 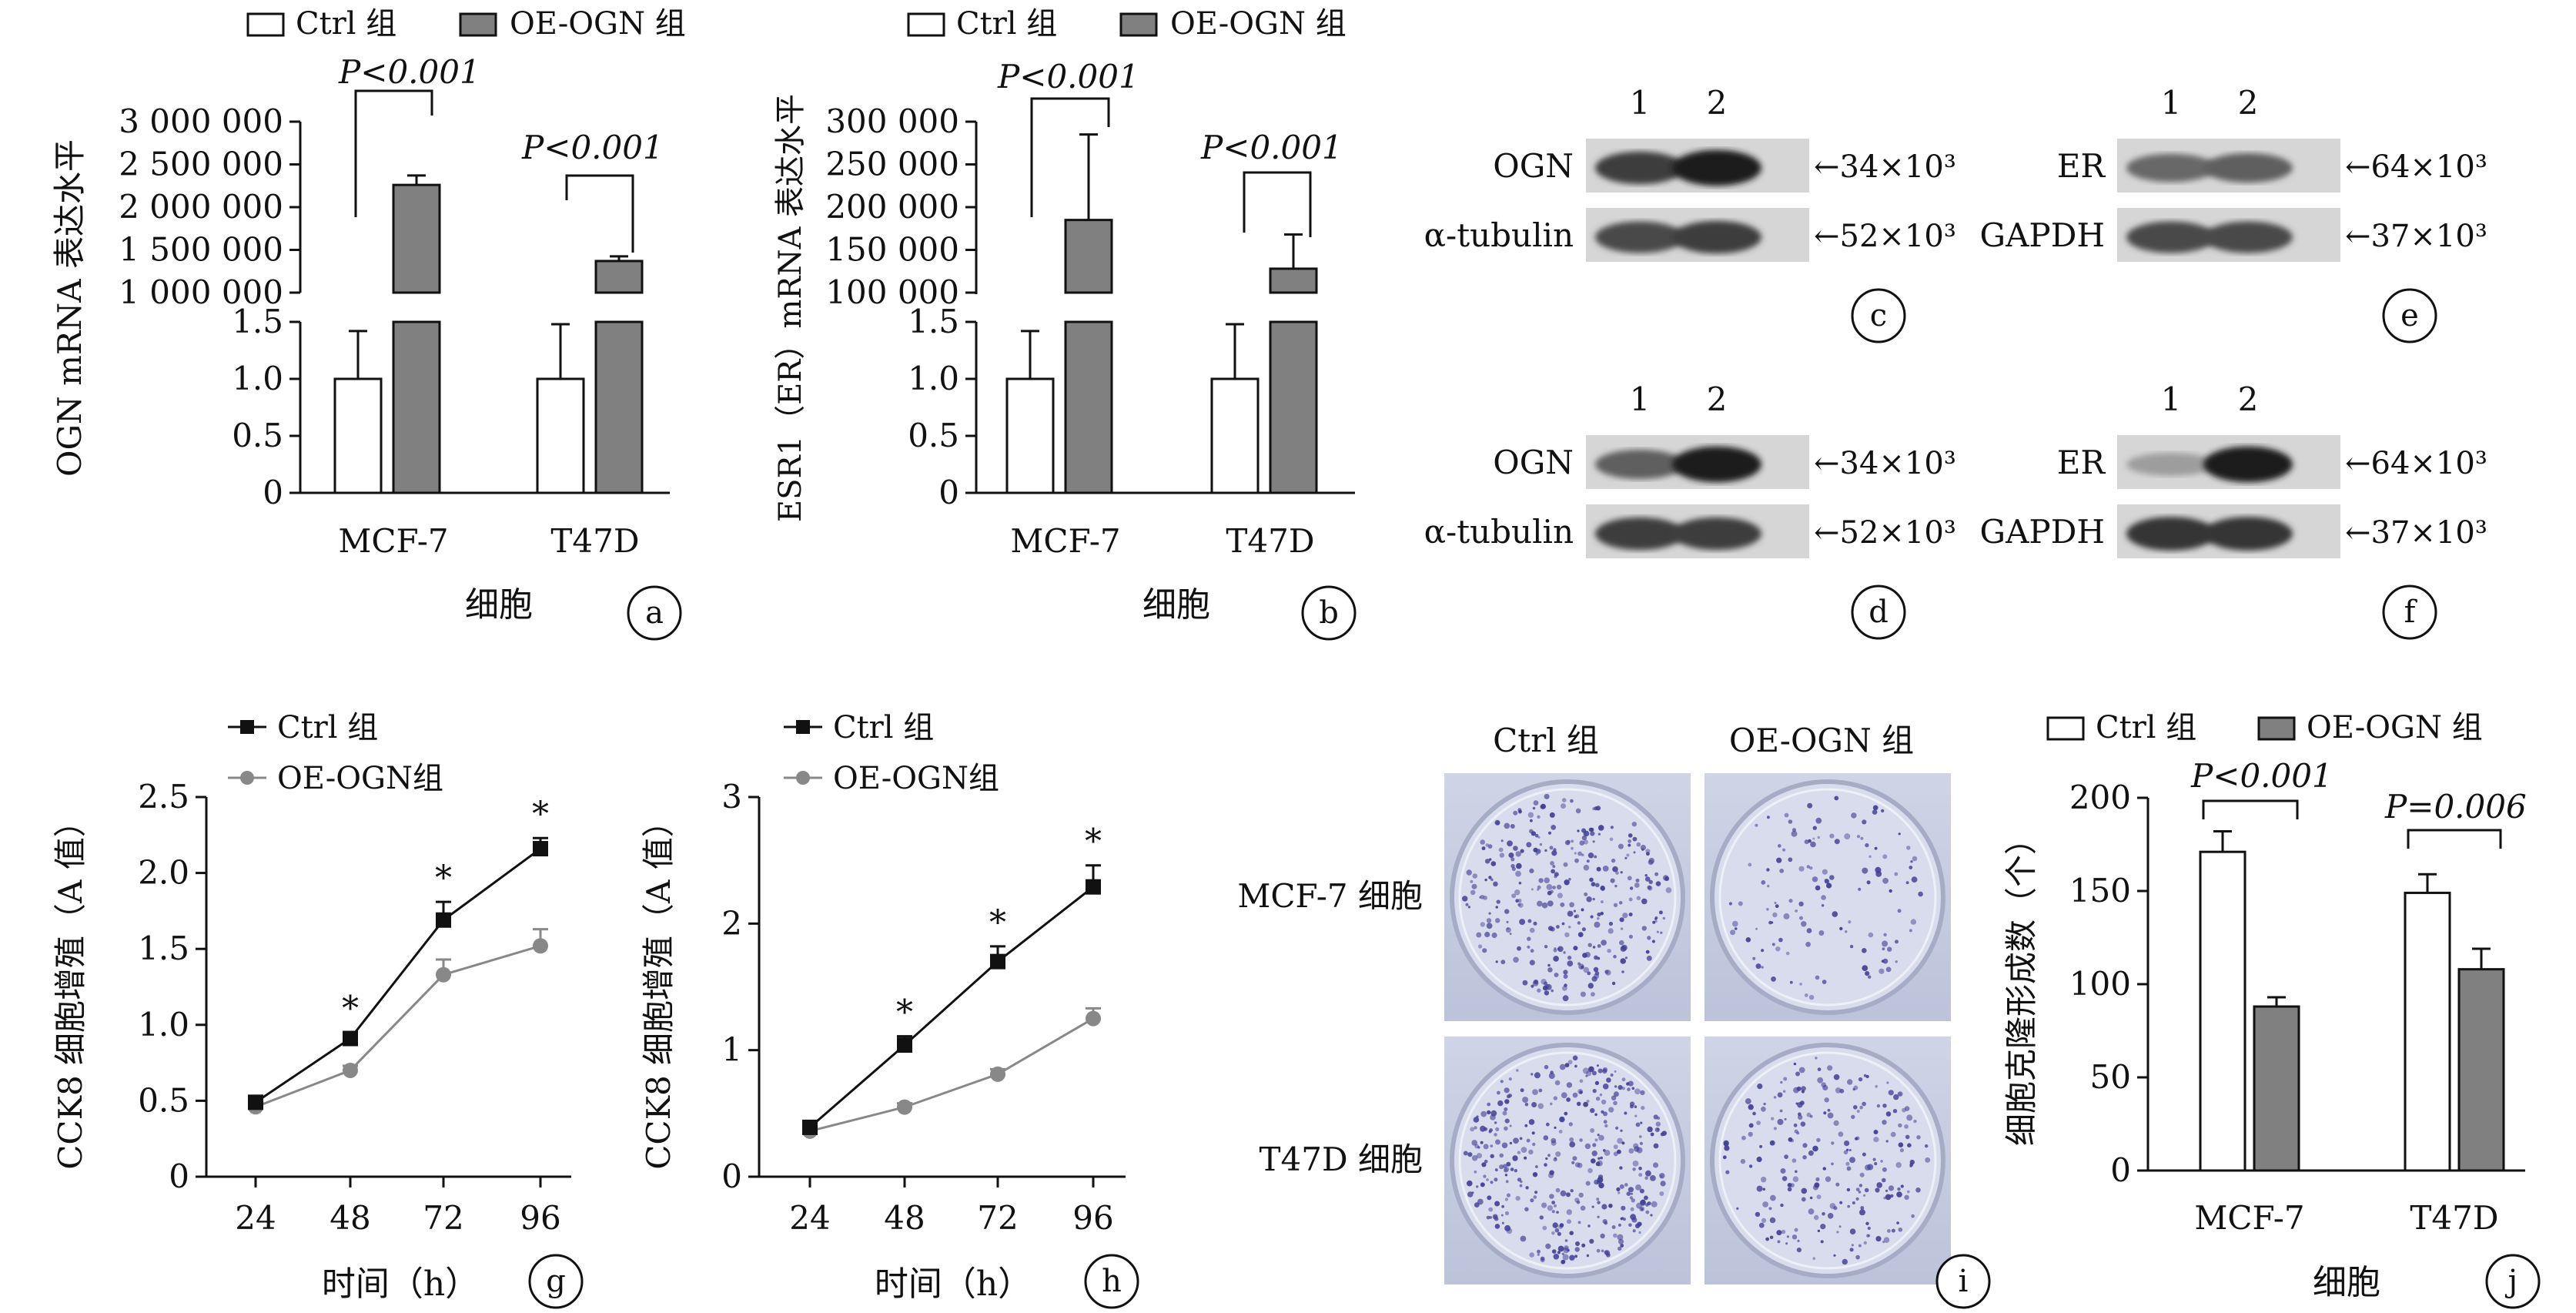 I want to click on legend-label-ctrl: Ctrl 组, so click(x=346, y=24).